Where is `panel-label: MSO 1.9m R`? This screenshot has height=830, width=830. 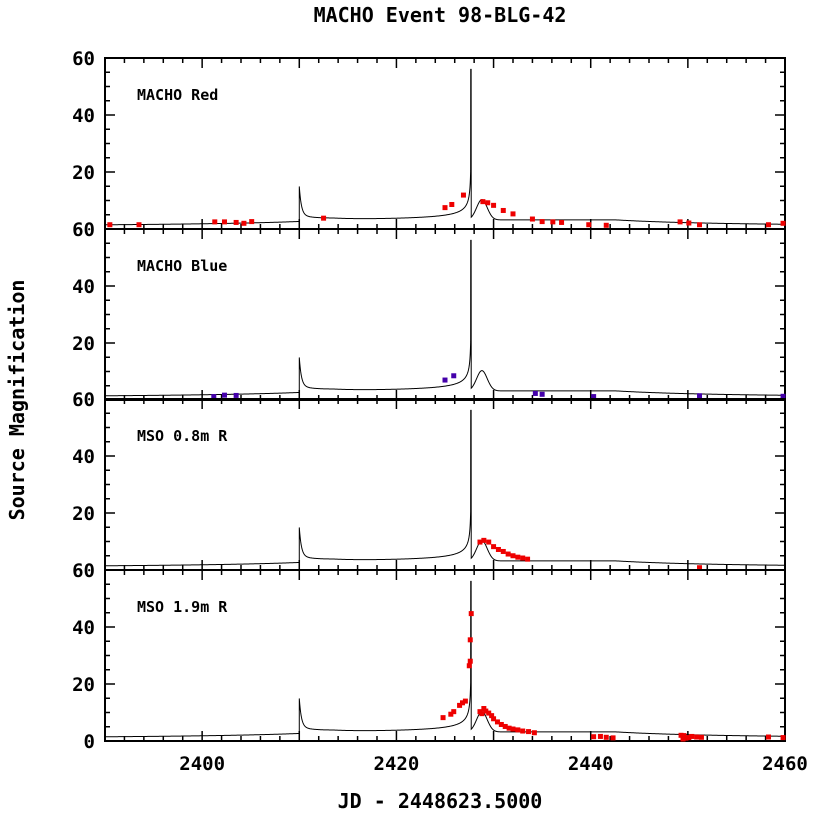 panel-label: MSO 1.9m R is located at coordinates (182, 607).